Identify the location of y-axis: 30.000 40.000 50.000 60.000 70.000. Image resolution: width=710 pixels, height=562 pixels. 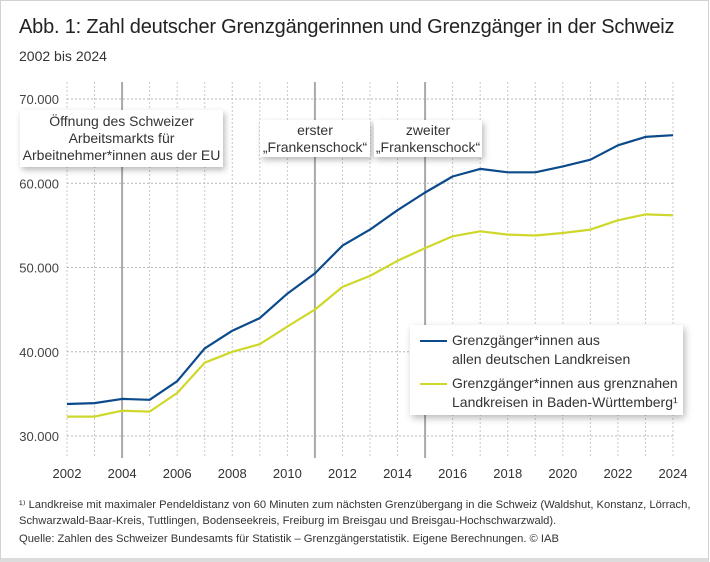
(39, 268).